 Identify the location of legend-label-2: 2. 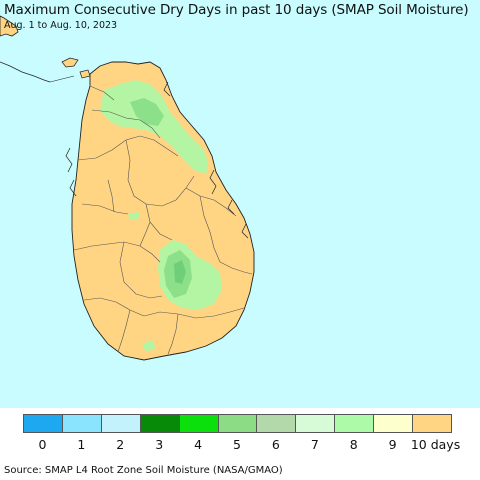
(120, 444).